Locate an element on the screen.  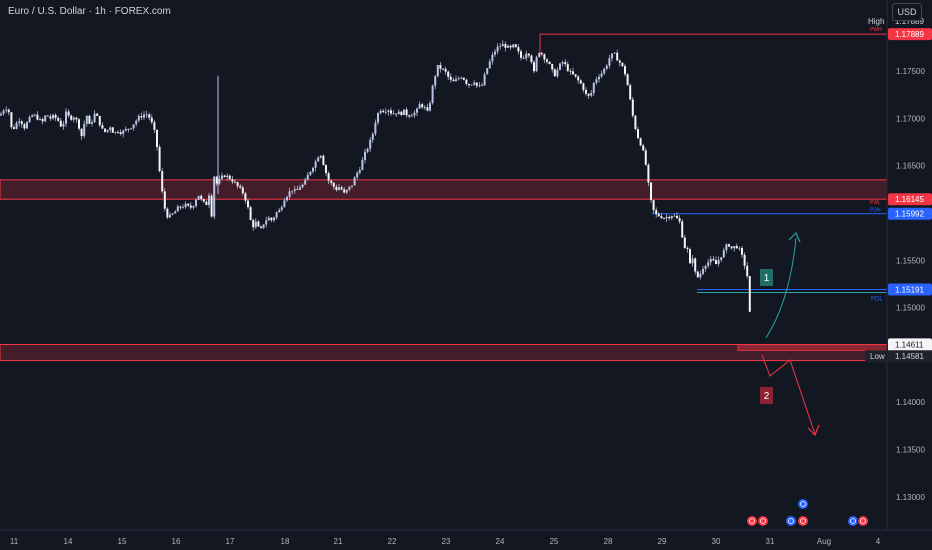
pdh-value-badge is located at coordinates (910, 213).